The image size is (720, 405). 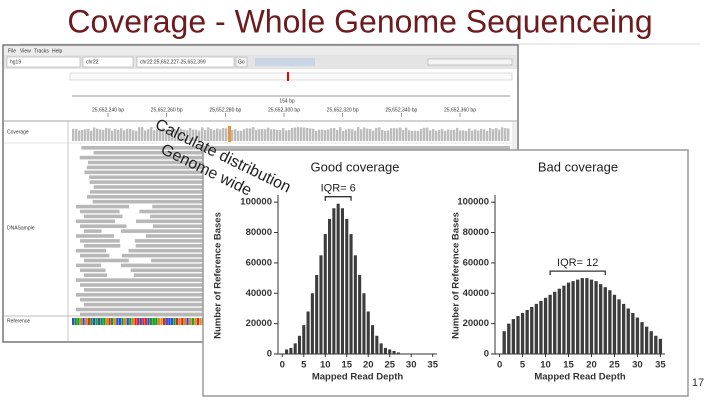 I want to click on ruler-tick-label: 25,652,240 bp, so click(x=108, y=110).